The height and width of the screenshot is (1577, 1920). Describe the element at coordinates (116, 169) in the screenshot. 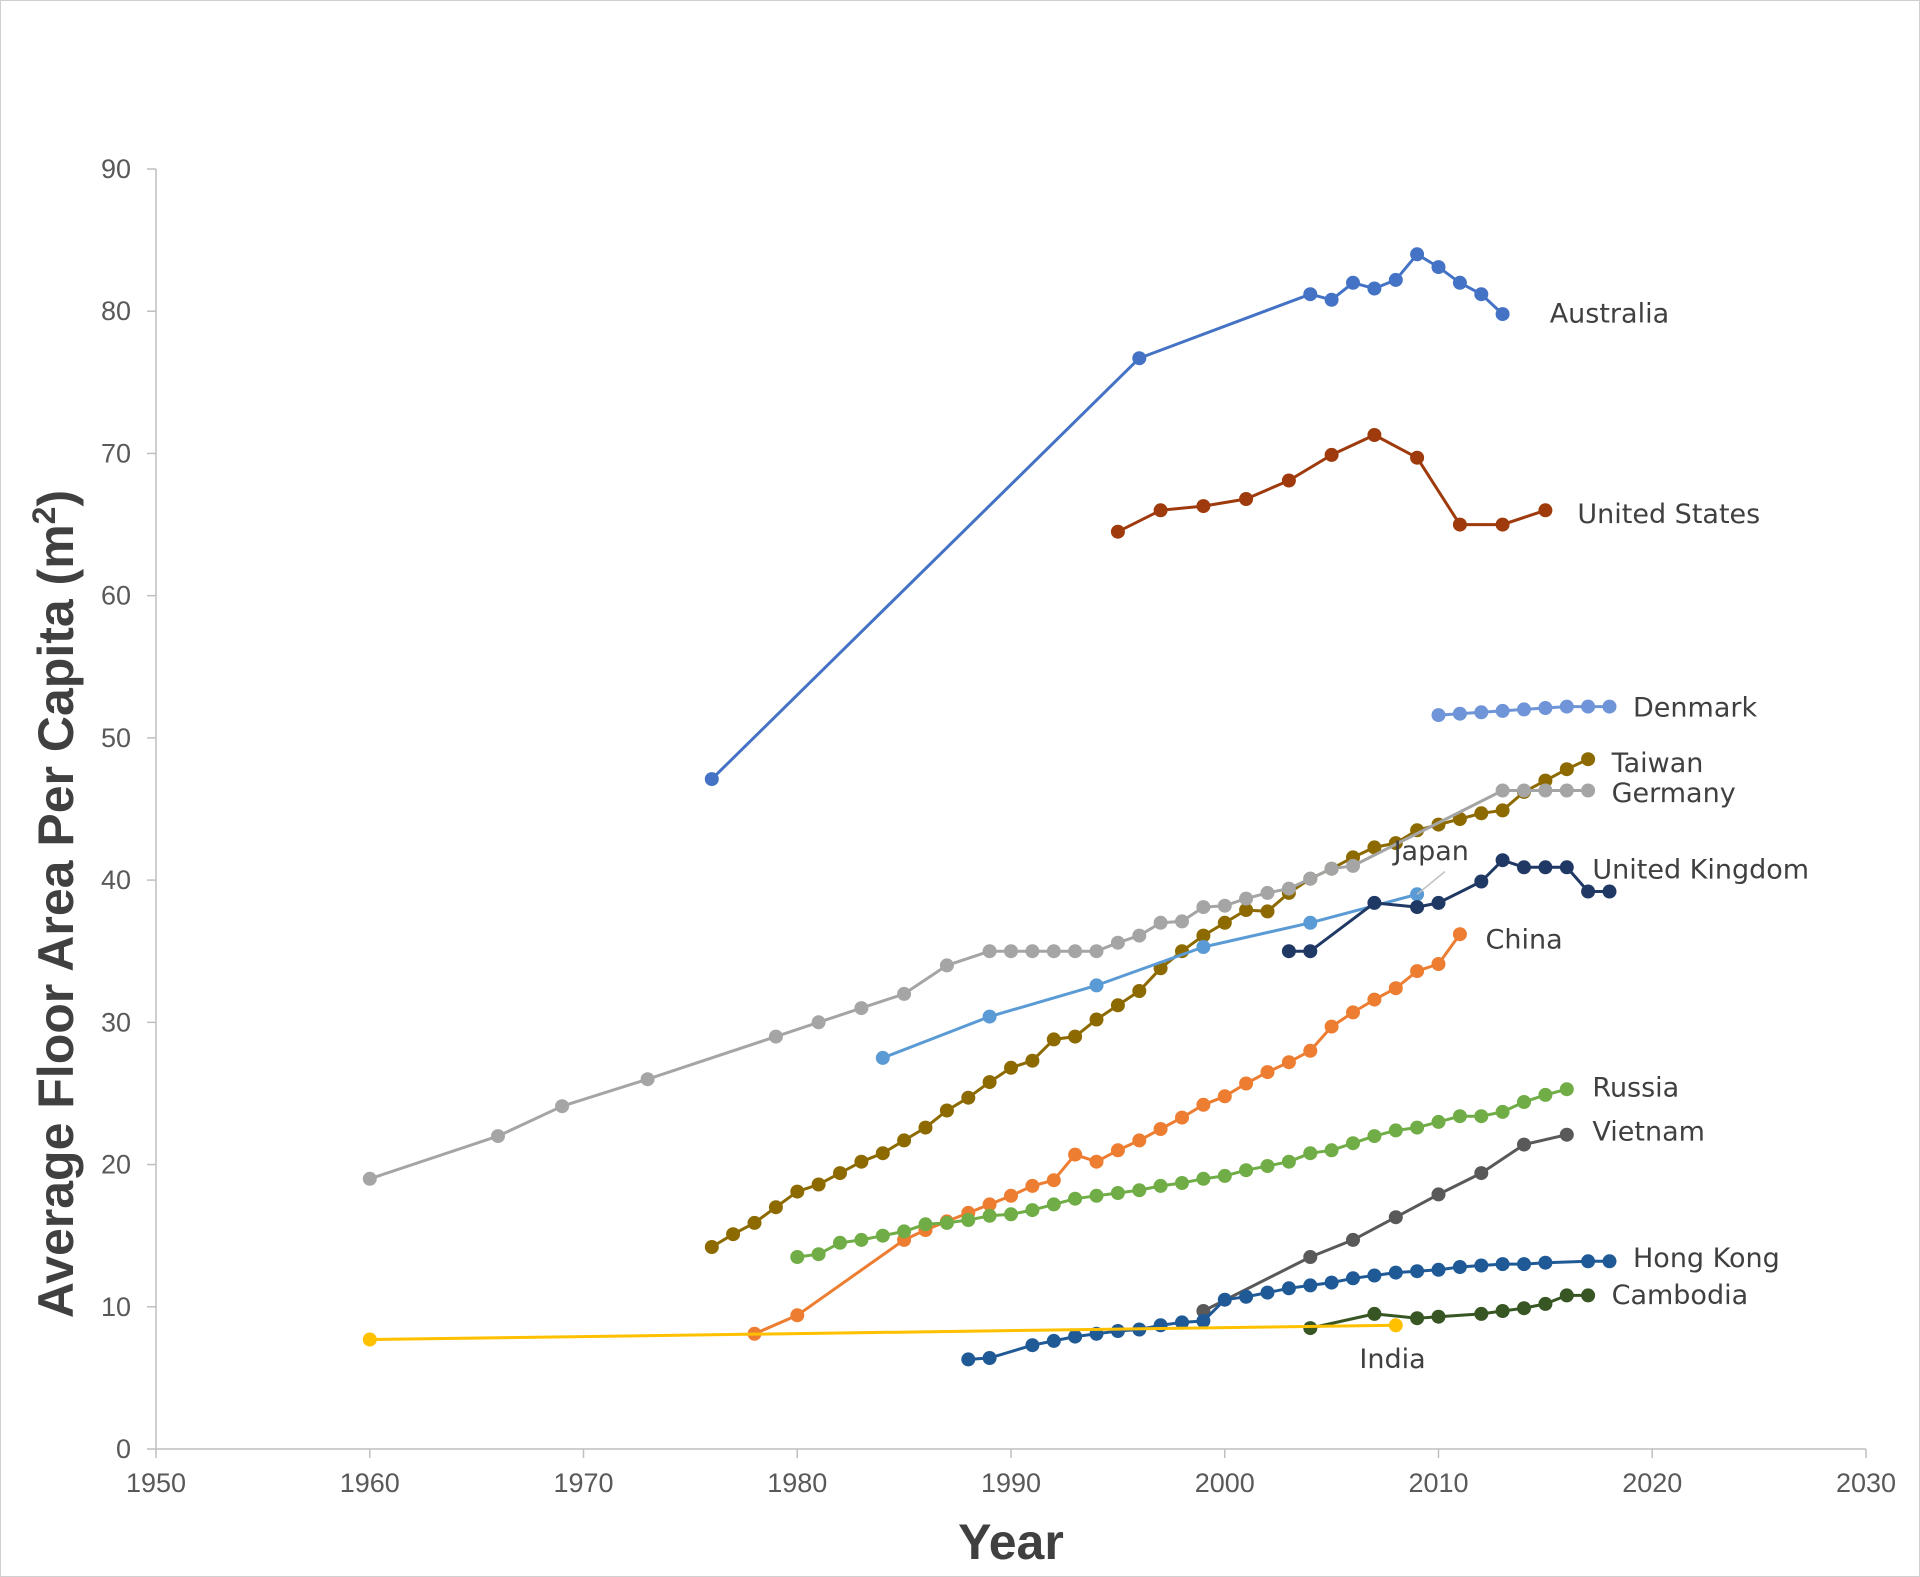

I see `y-tick-label: 90` at that location.